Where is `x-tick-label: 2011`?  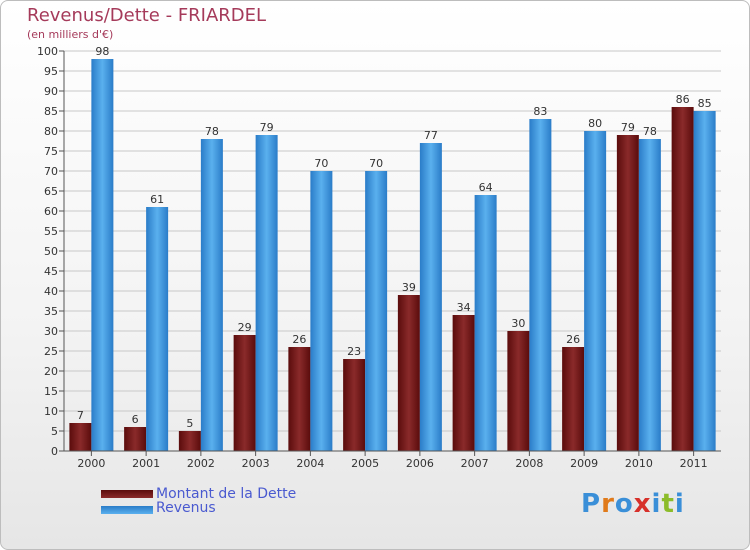
x-tick-label: 2011 is located at coordinates (694, 463).